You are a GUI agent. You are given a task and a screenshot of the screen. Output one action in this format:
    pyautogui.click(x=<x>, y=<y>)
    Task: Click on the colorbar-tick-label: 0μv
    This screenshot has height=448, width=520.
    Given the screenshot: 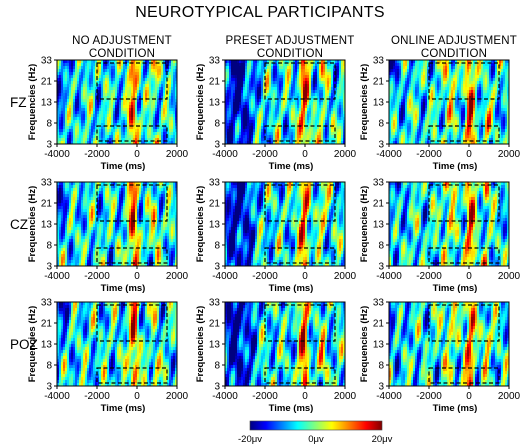 What is the action you would take?
    pyautogui.click(x=316, y=439)
    